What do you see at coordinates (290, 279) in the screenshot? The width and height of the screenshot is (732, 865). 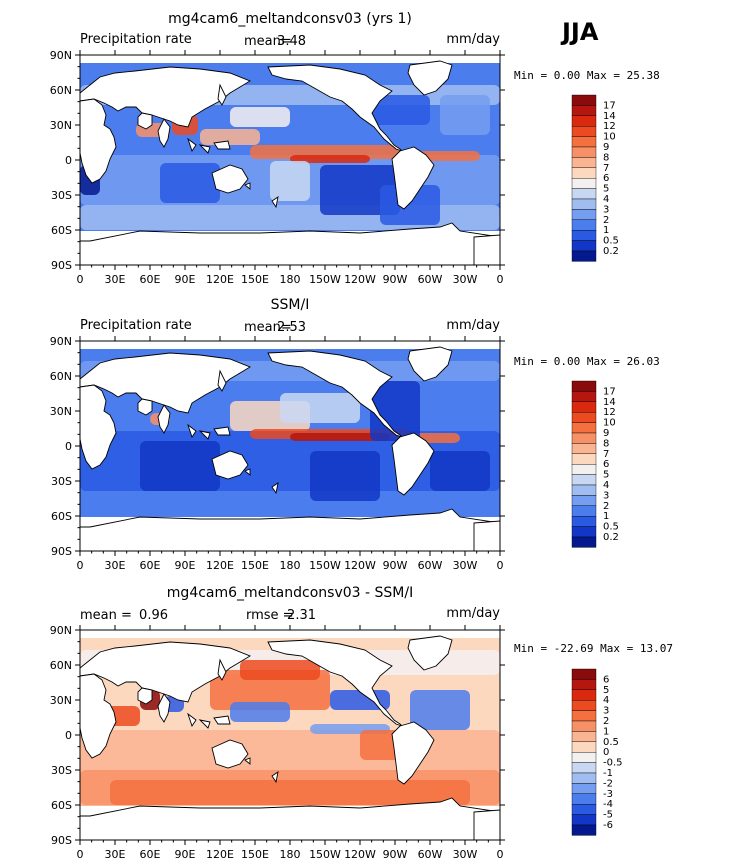 I see `lon-label: 180` at bounding box center [290, 279].